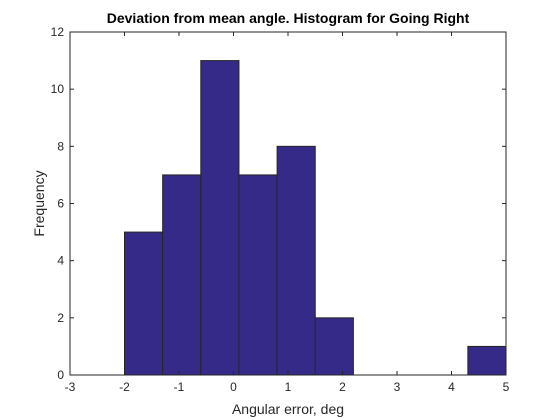  What do you see at coordinates (60, 318) in the screenshot?
I see `y-tick-label: 2` at bounding box center [60, 318].